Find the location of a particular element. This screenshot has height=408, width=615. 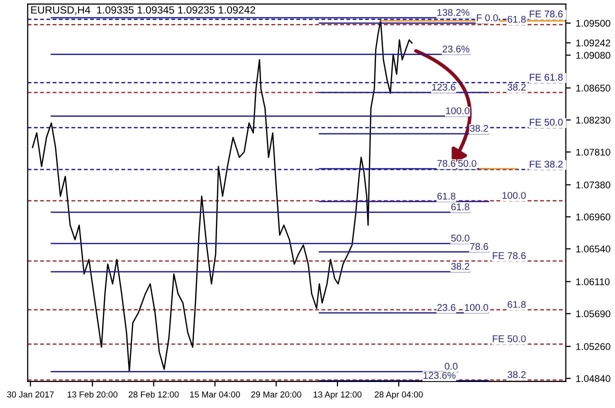

annotation: FE 50.0 is located at coordinates (509, 338).